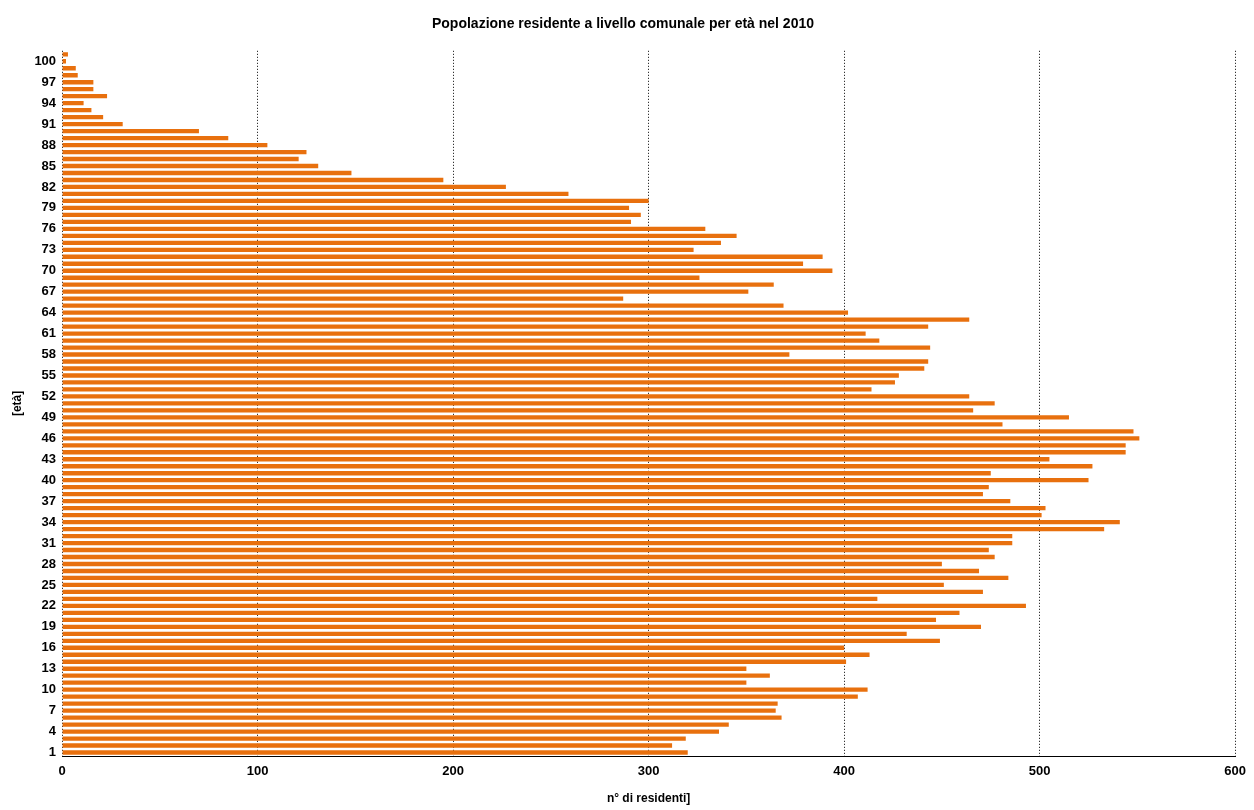  I want to click on y-tick-label: 43, so click(49, 458).